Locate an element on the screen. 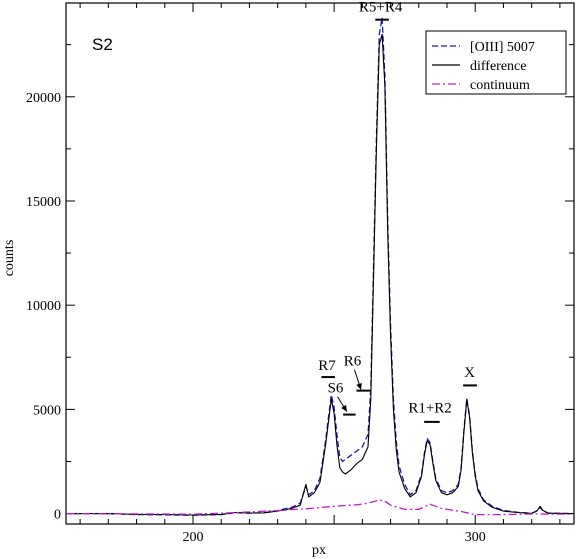 The height and width of the screenshot is (559, 576). panel-label: S2 is located at coordinates (102, 44).